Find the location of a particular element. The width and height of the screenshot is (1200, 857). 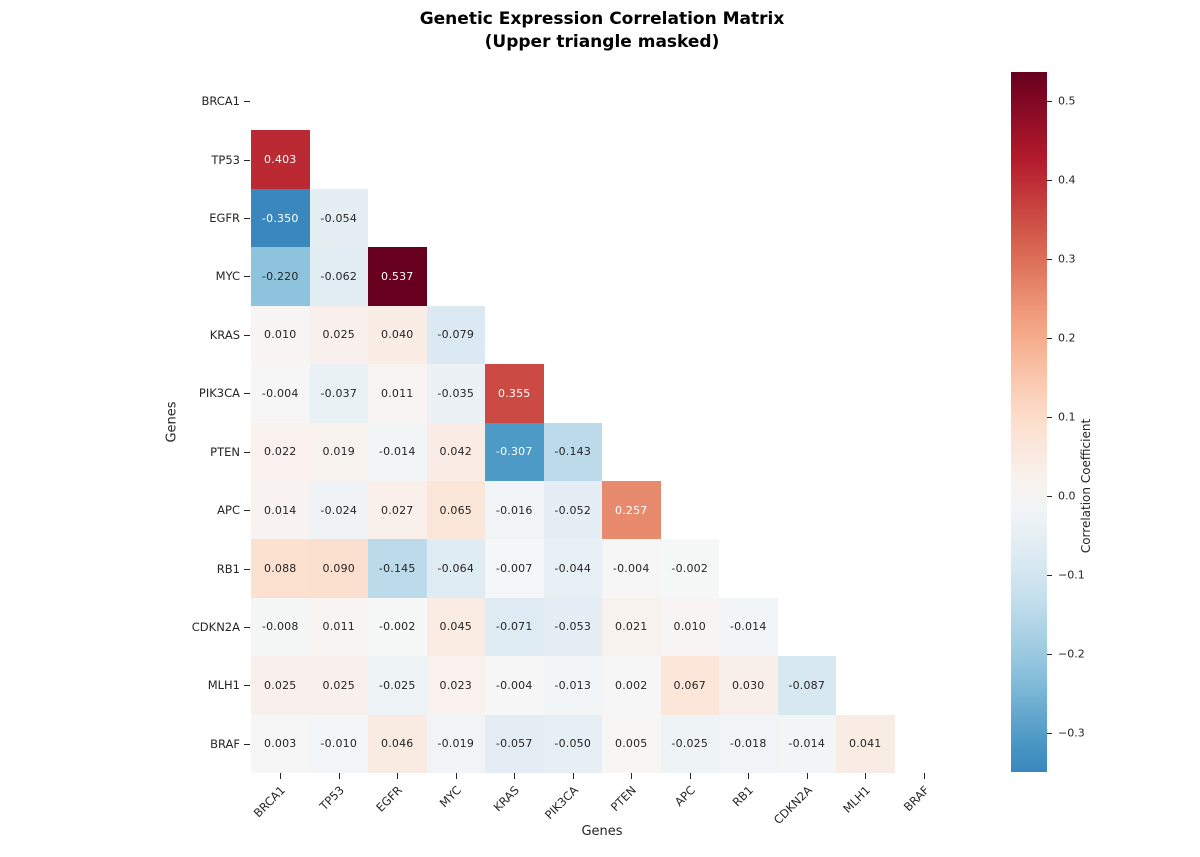

heatmap-cell-value: 0.042 is located at coordinates (455, 452).